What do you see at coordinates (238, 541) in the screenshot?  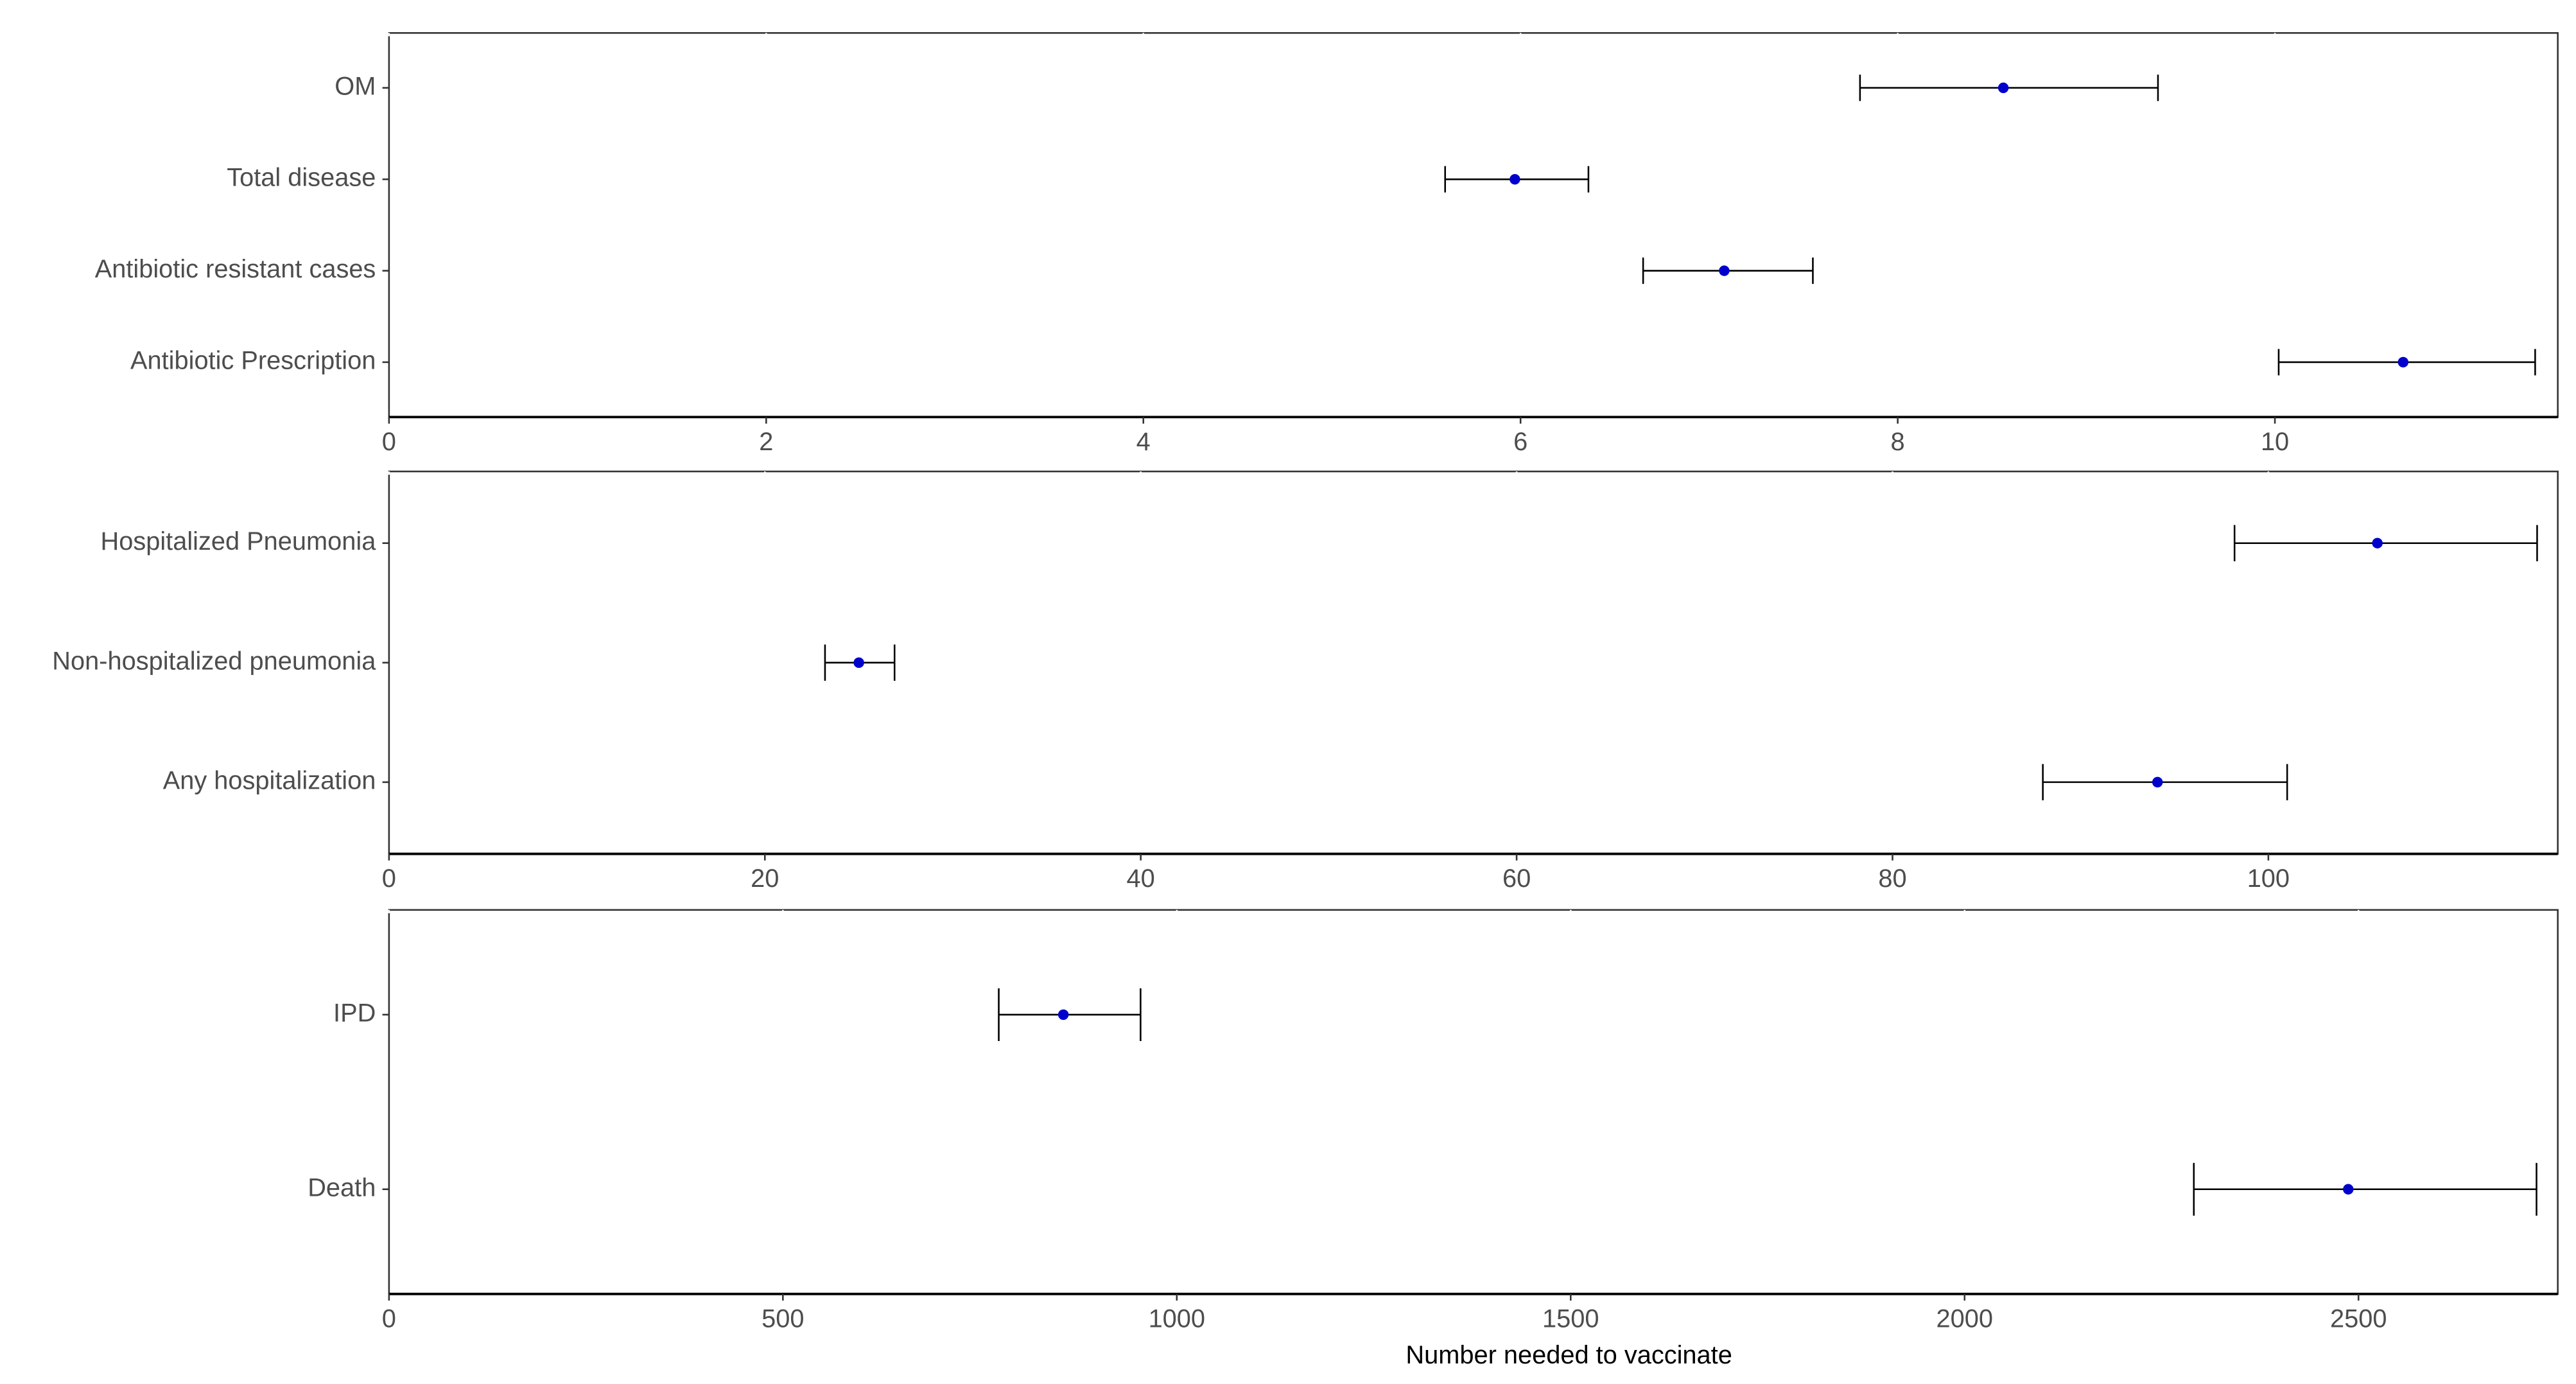 I see `y-tick-label: Hospitalized Pneumonia` at bounding box center [238, 541].